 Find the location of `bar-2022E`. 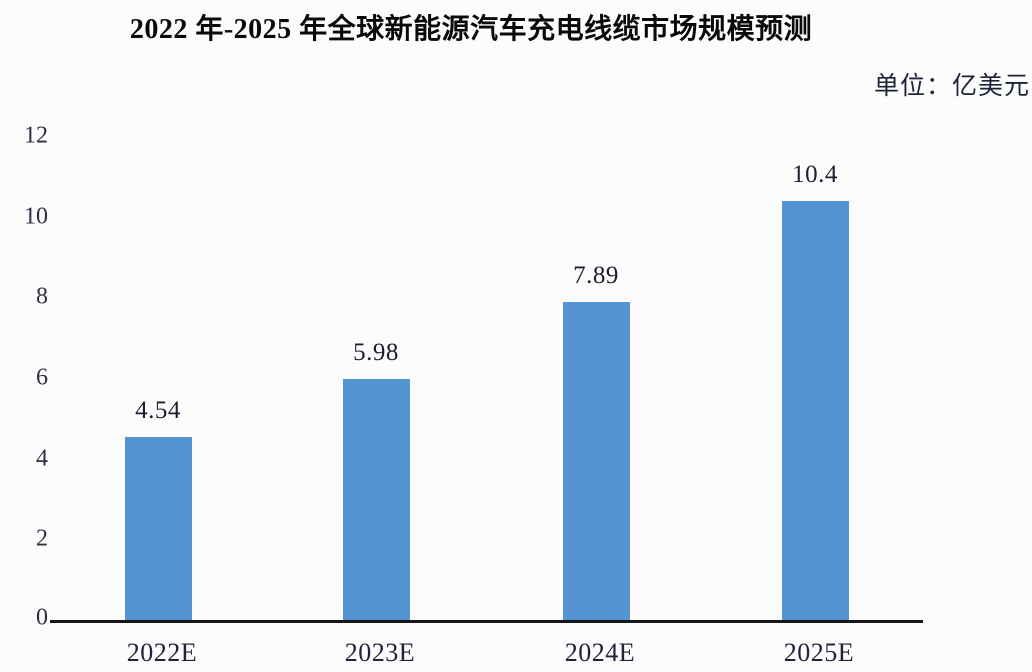

bar-2022E is located at coordinates (158, 528).